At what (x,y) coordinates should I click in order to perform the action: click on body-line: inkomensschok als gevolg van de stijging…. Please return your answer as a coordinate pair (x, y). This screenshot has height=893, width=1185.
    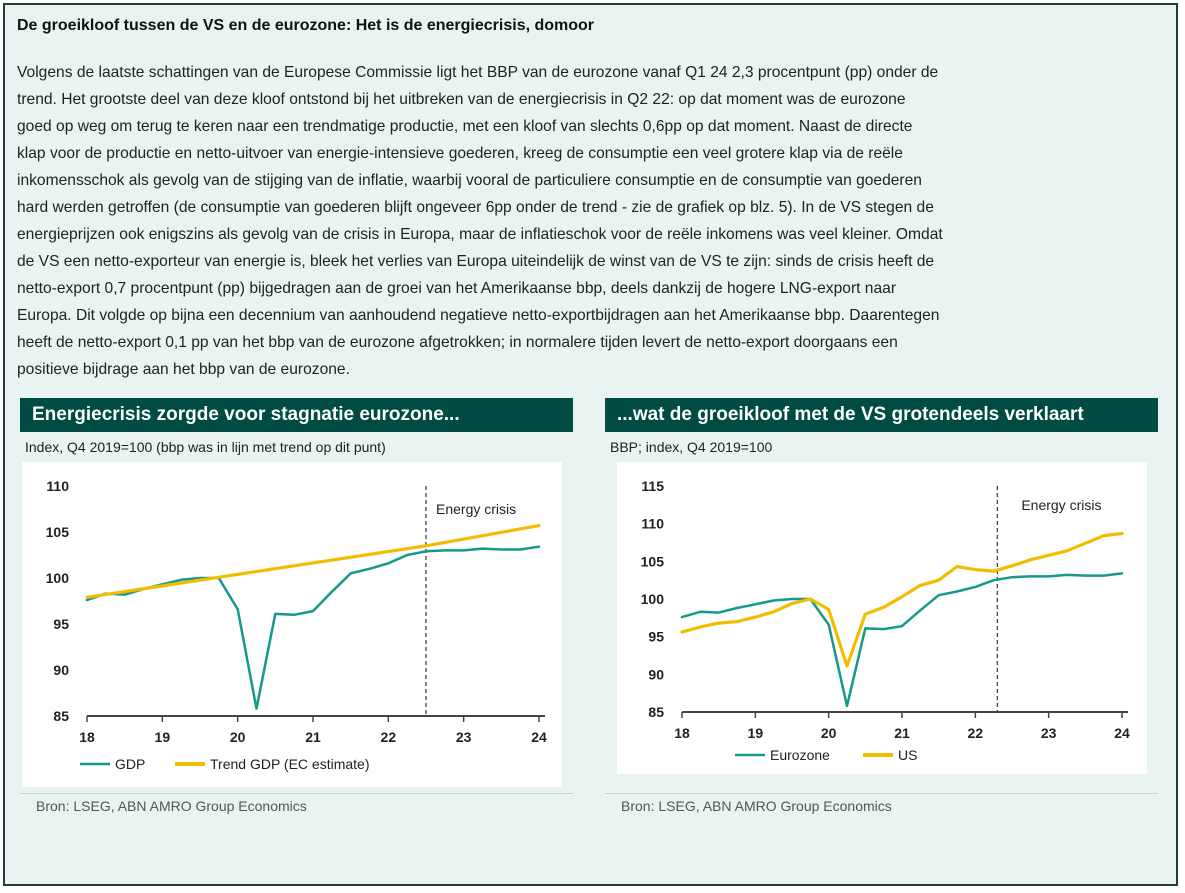
    Looking at the image, I should click on (469, 180).